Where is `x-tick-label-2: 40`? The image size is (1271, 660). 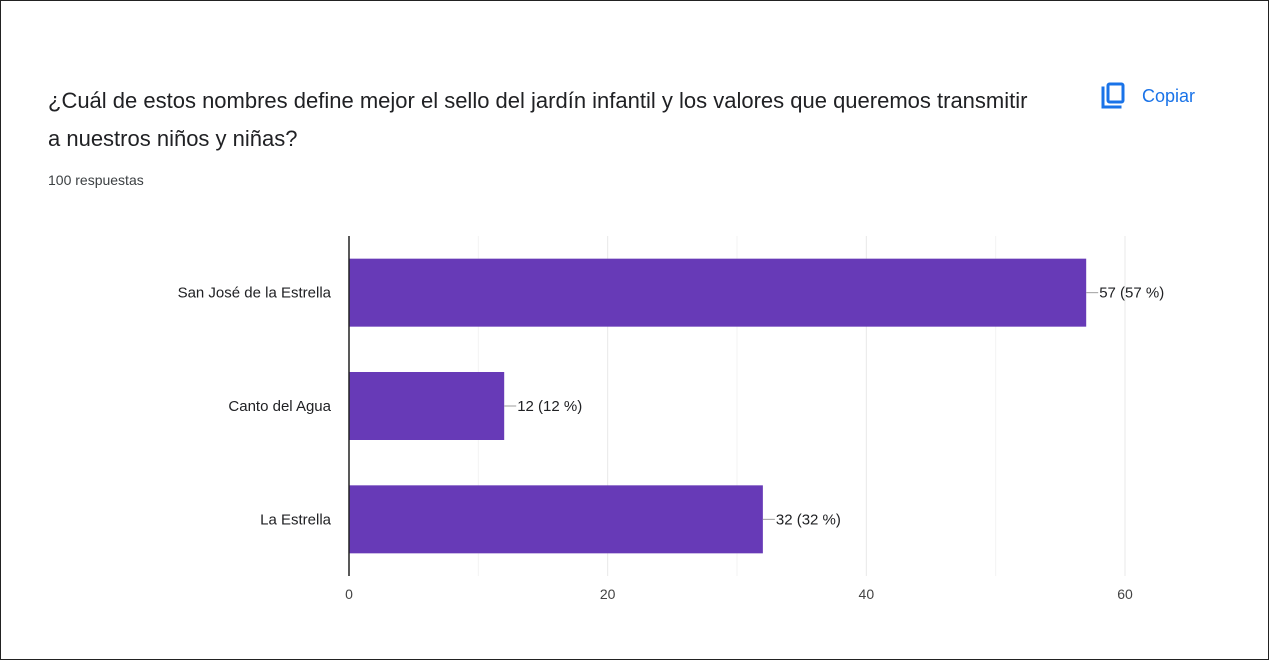
x-tick-label-2: 40 is located at coordinates (867, 594).